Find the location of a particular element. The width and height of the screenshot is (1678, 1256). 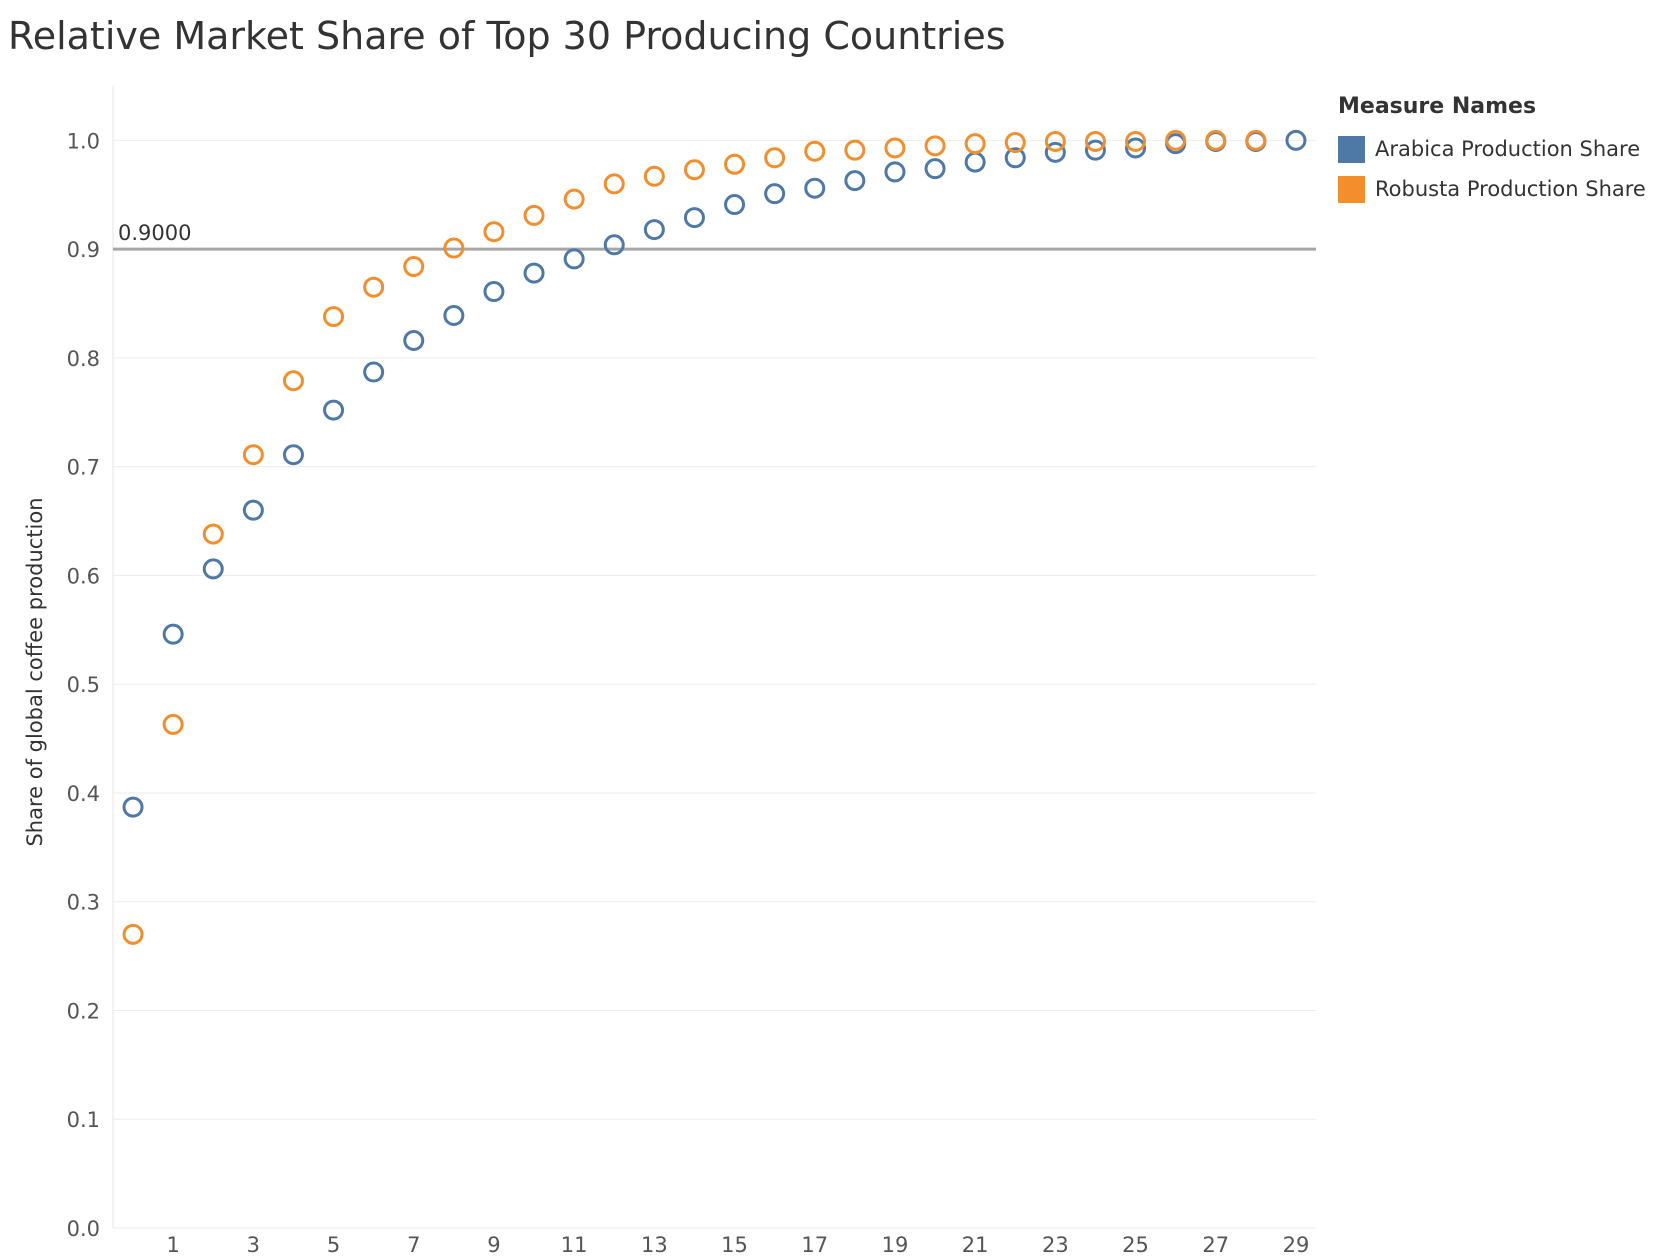

x-tick-label: 17 is located at coordinates (814, 1244).